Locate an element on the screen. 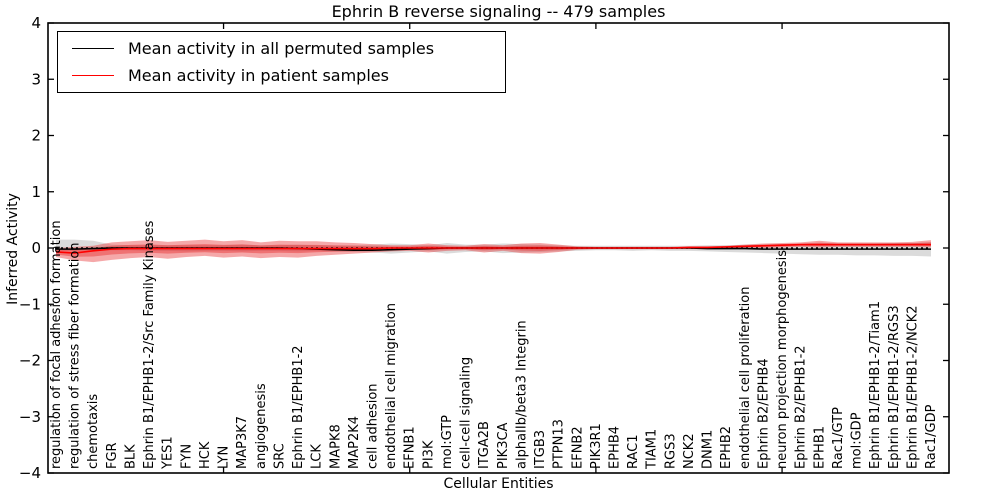  x-category-label: EFNB1 is located at coordinates (410, 447).